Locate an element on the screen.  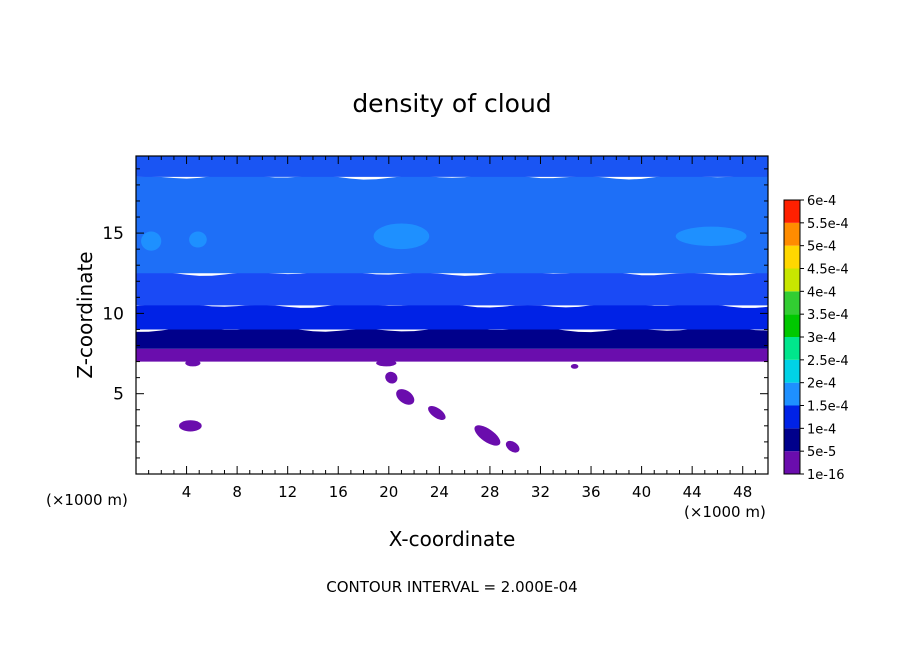
x-tick-label: 48 is located at coordinates (742, 492).